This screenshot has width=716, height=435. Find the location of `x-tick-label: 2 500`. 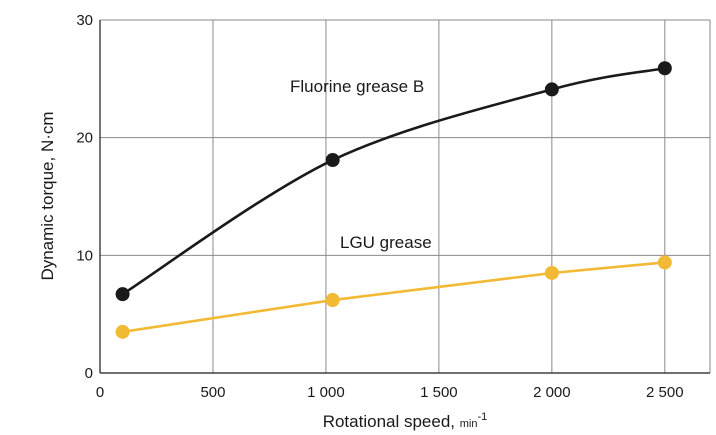

x-tick-label: 2 500 is located at coordinates (665, 392).